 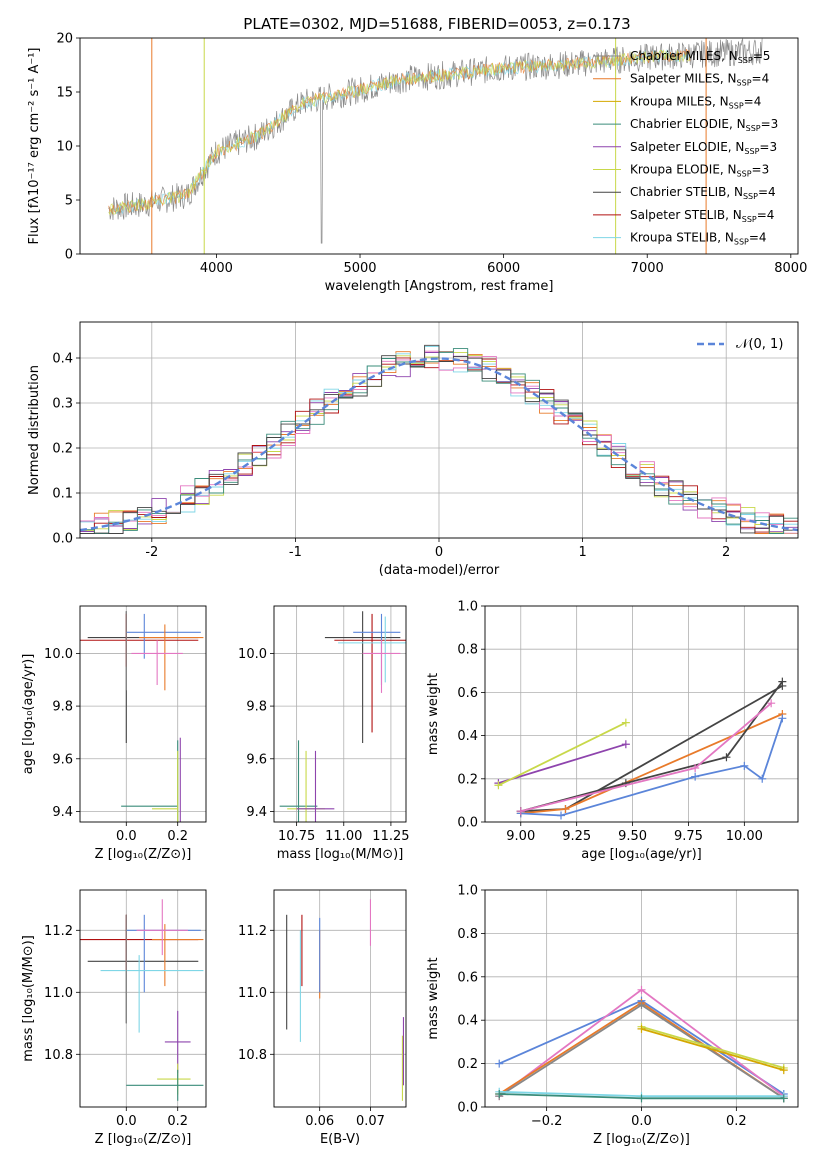 What do you see at coordinates (699, 80) in the screenshot?
I see `legend-label: Salpeter MILES, NSSP=4` at bounding box center [699, 80].